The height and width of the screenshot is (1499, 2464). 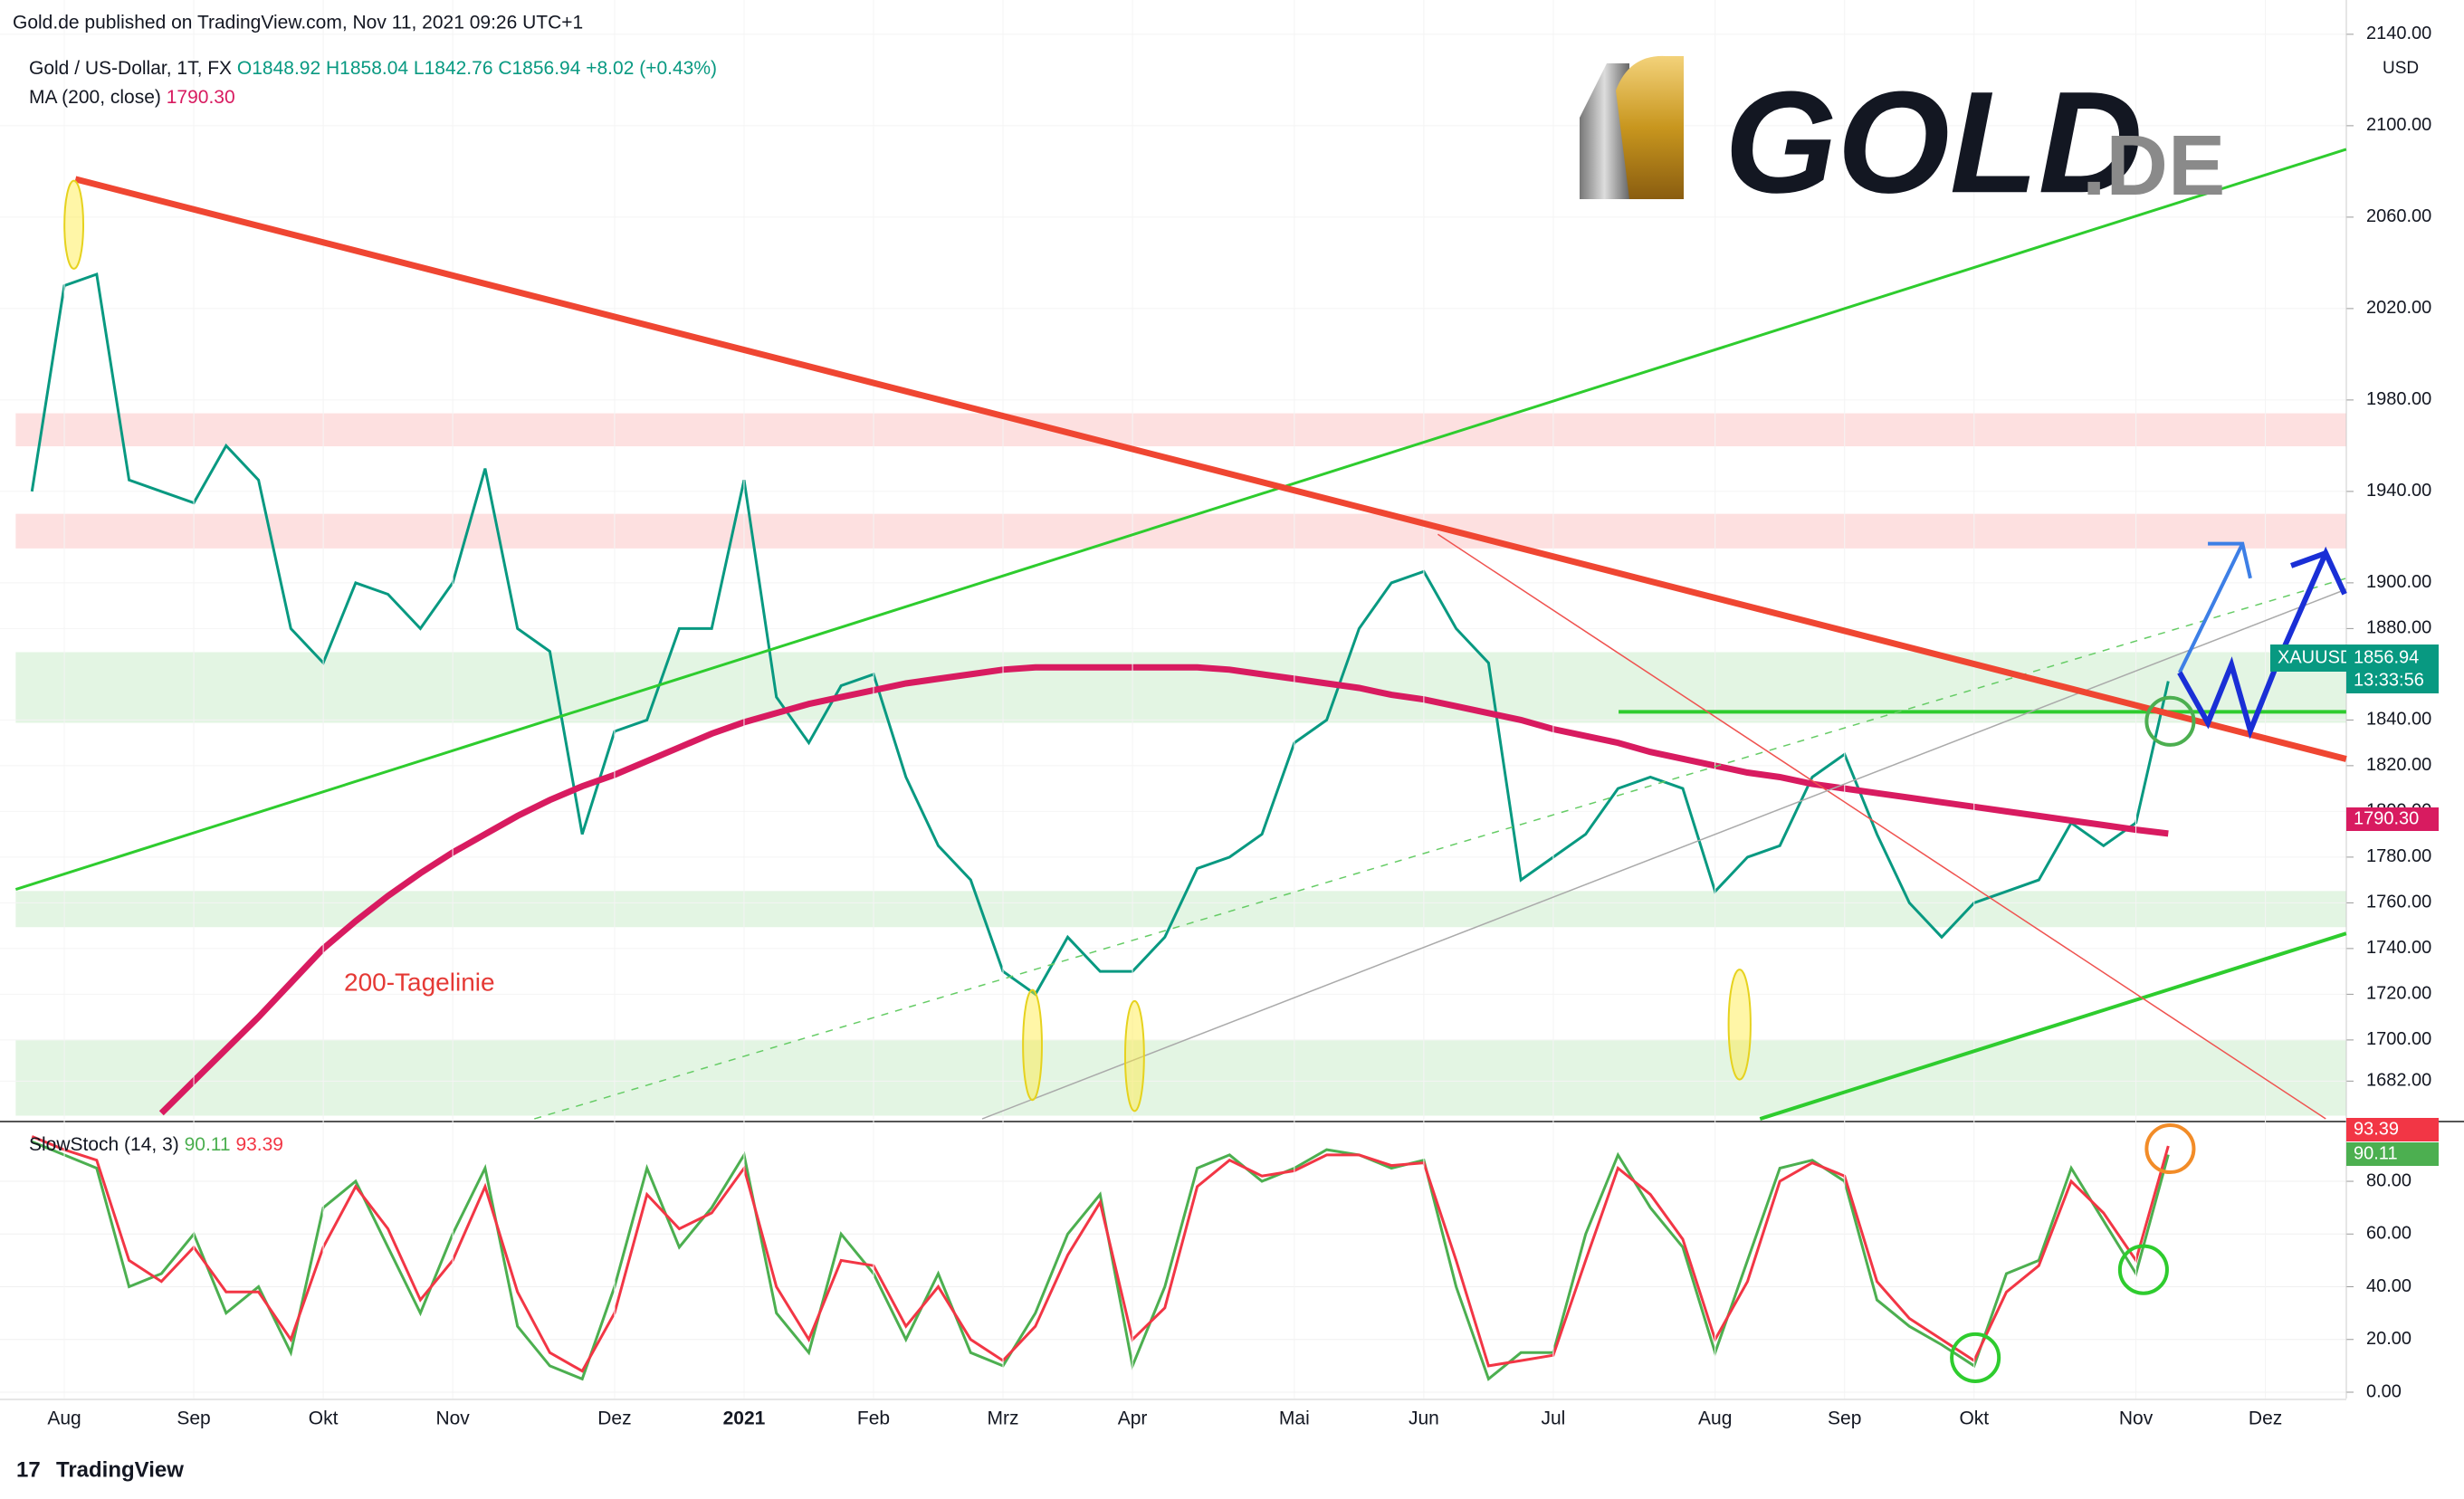 I want to click on y-tick-label: 1740.00, so click(x=2398, y=948).